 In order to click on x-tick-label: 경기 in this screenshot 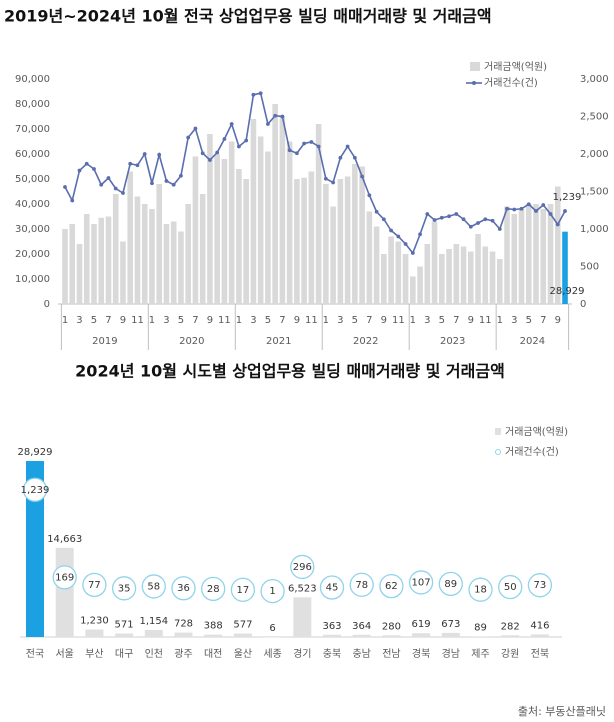, I will do `click(302, 653)`.